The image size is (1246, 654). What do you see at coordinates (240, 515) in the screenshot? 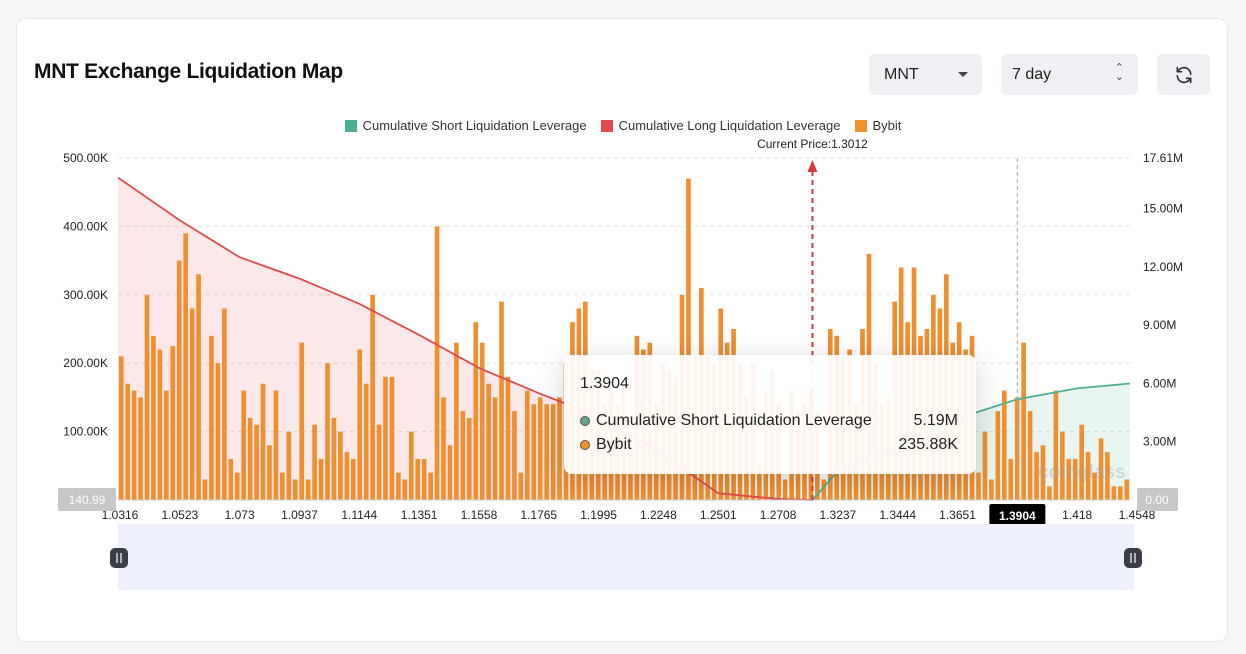
I see `x-tick-label: 1.073` at bounding box center [240, 515].